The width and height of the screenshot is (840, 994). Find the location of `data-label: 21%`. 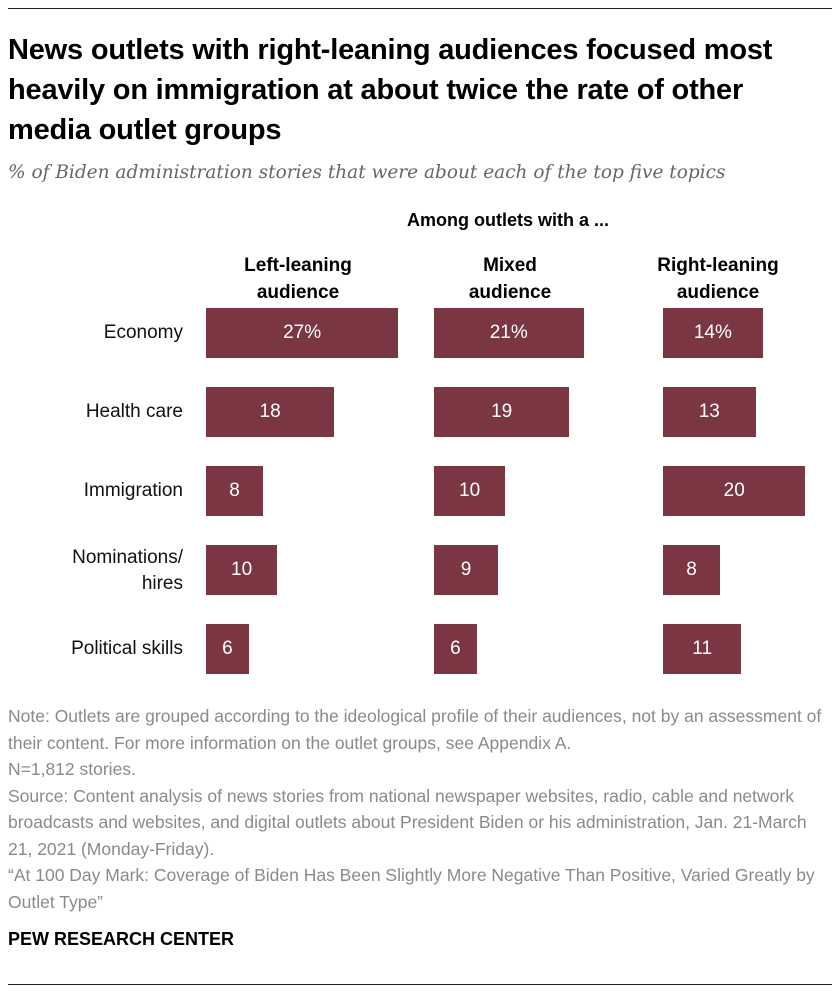

data-label: 21% is located at coordinates (508, 332).